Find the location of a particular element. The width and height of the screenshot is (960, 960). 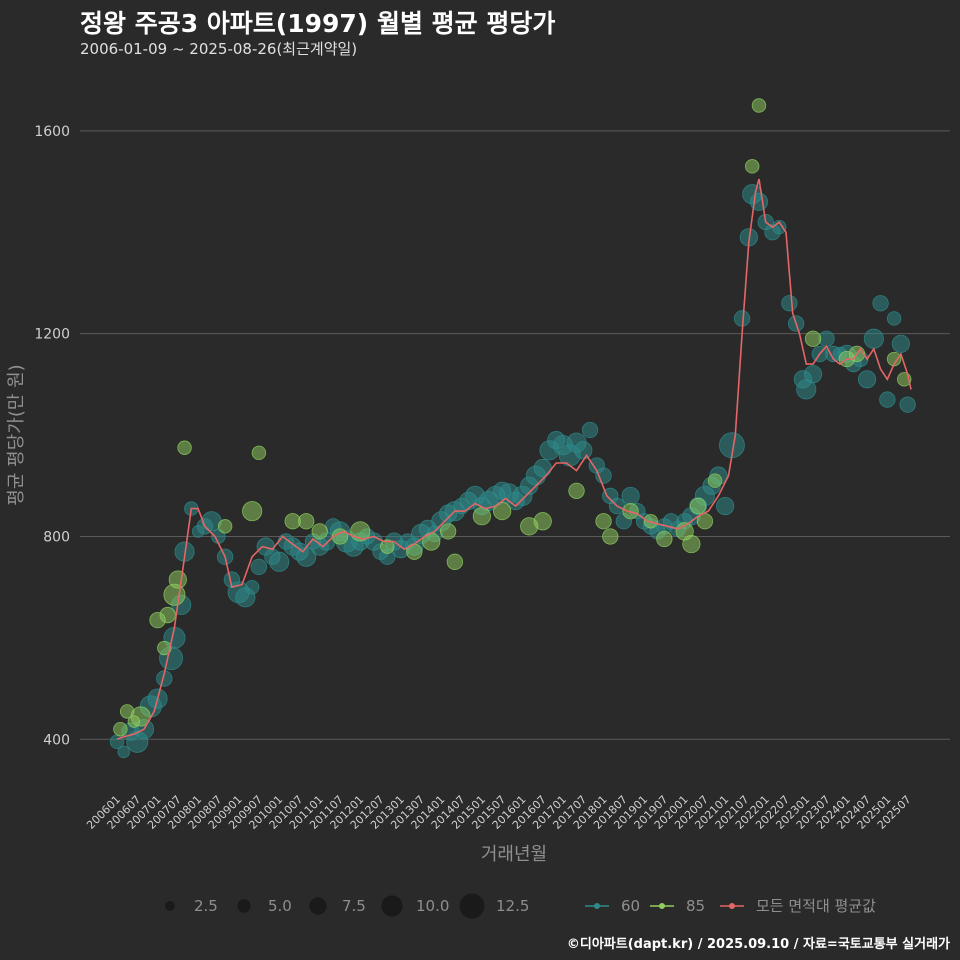

size-legend-label: 7.5 is located at coordinates (354, 906).